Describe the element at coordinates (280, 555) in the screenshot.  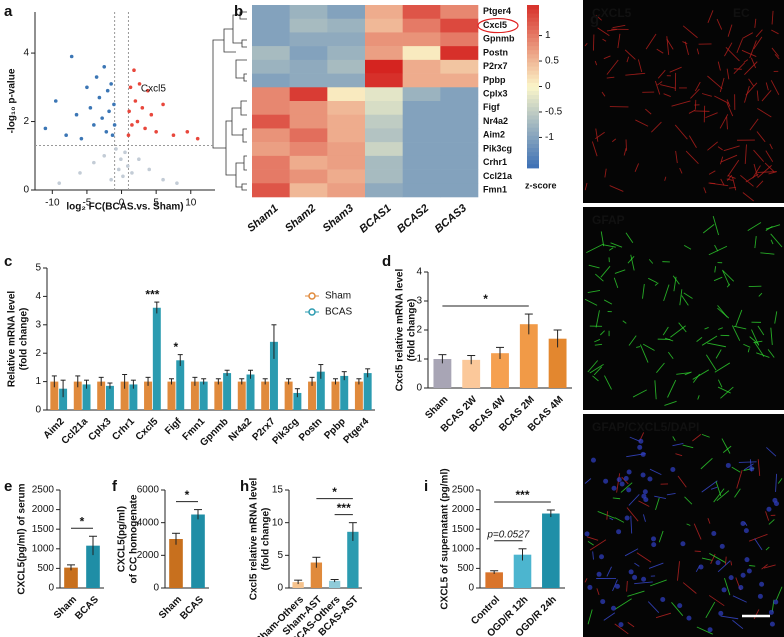
I see `y-tick-label: 5` at that location.